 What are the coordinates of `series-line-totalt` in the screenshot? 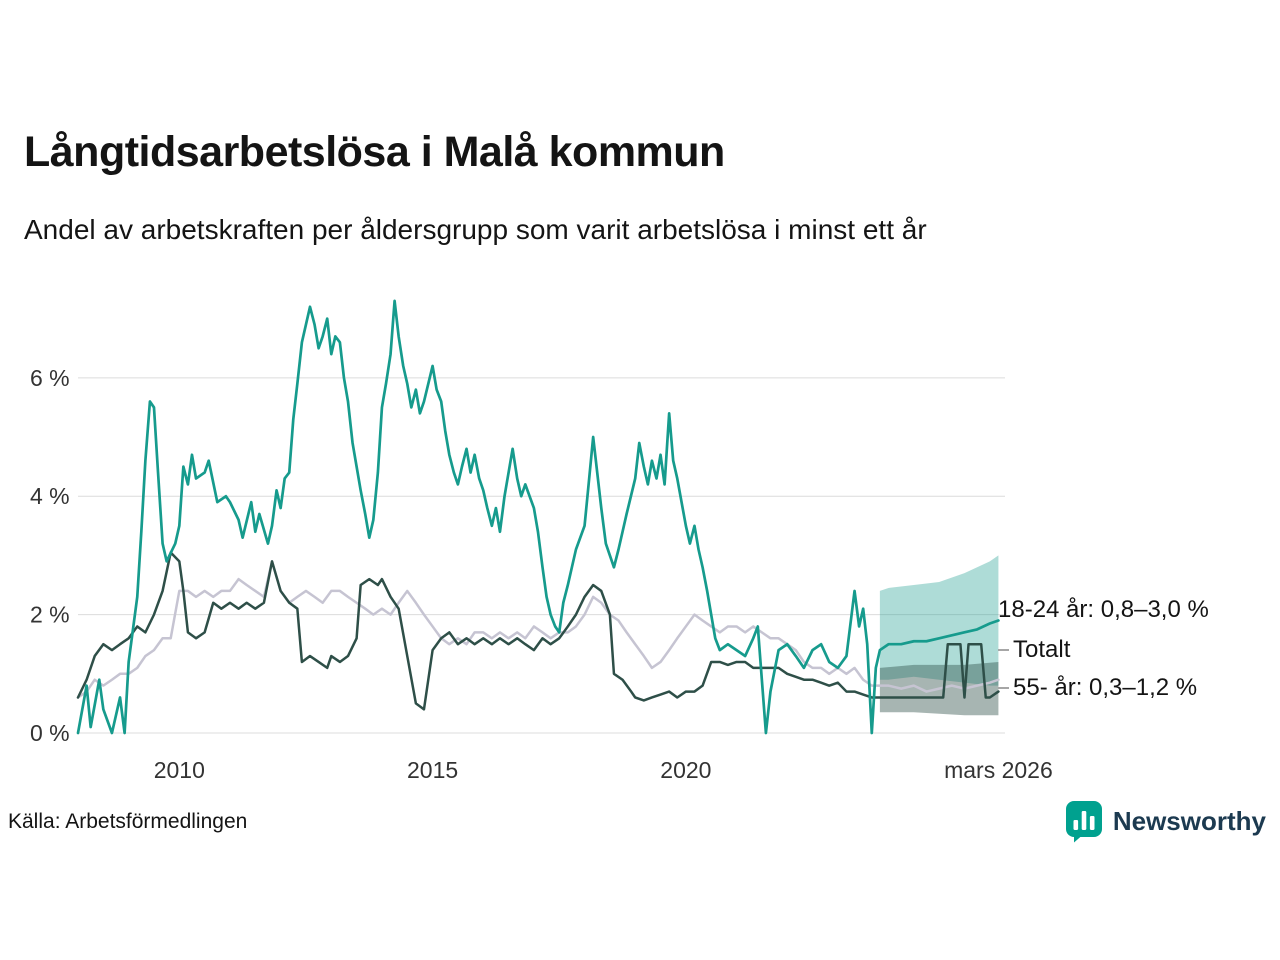 It's located at (538, 629).